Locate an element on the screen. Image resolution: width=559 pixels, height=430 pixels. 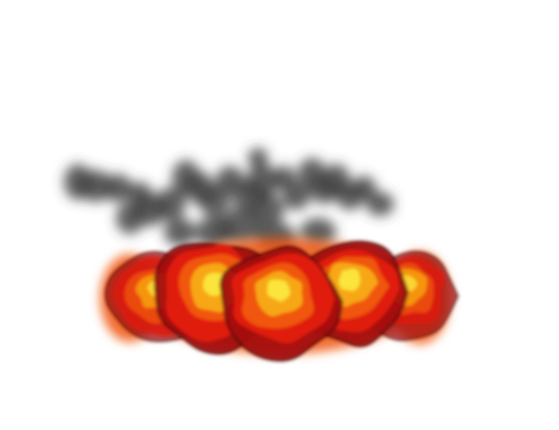
smoke-plume is located at coordinates (229, 201).